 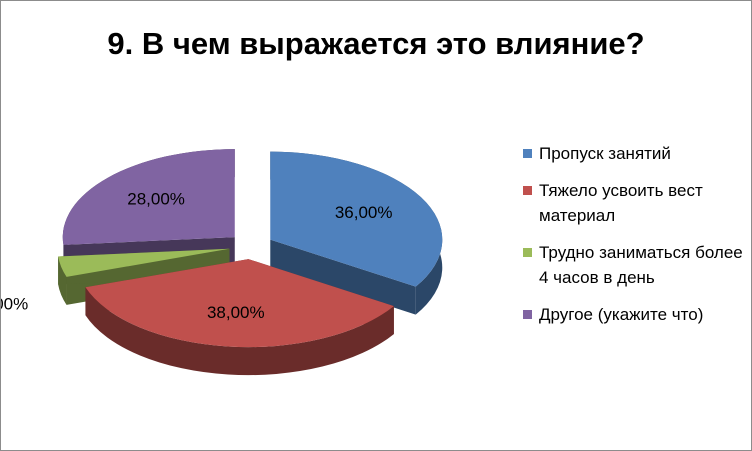 What do you see at coordinates (375, 43) in the screenshot?
I see `chart-title: 9. В чем выражается это влияние?` at bounding box center [375, 43].